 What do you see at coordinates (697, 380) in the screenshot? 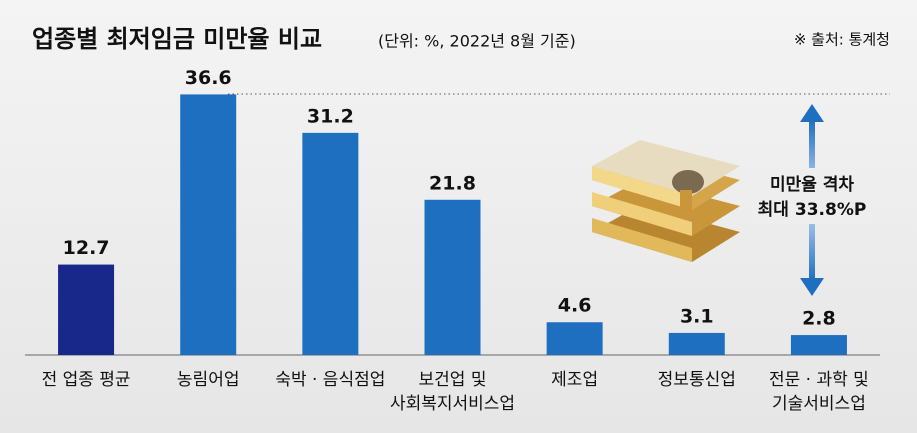
I see `x-tick-label: 정보통신업` at bounding box center [697, 380].